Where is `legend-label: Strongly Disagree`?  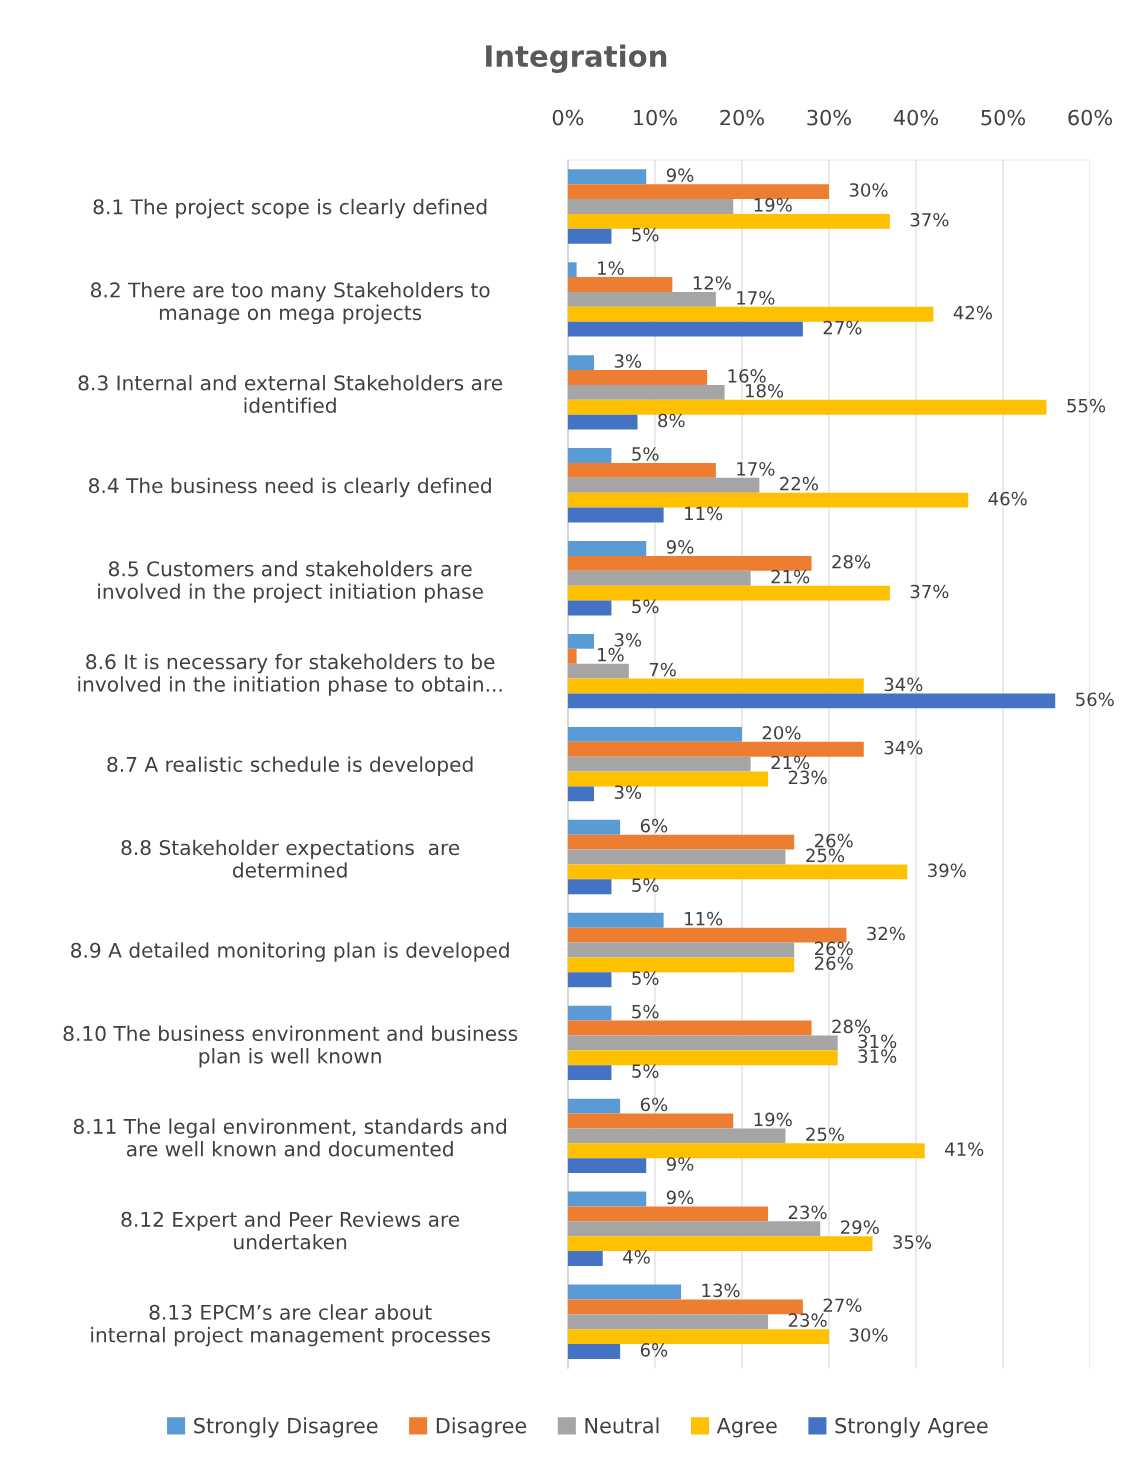
legend-label: Strongly Disagree is located at coordinates (286, 1427).